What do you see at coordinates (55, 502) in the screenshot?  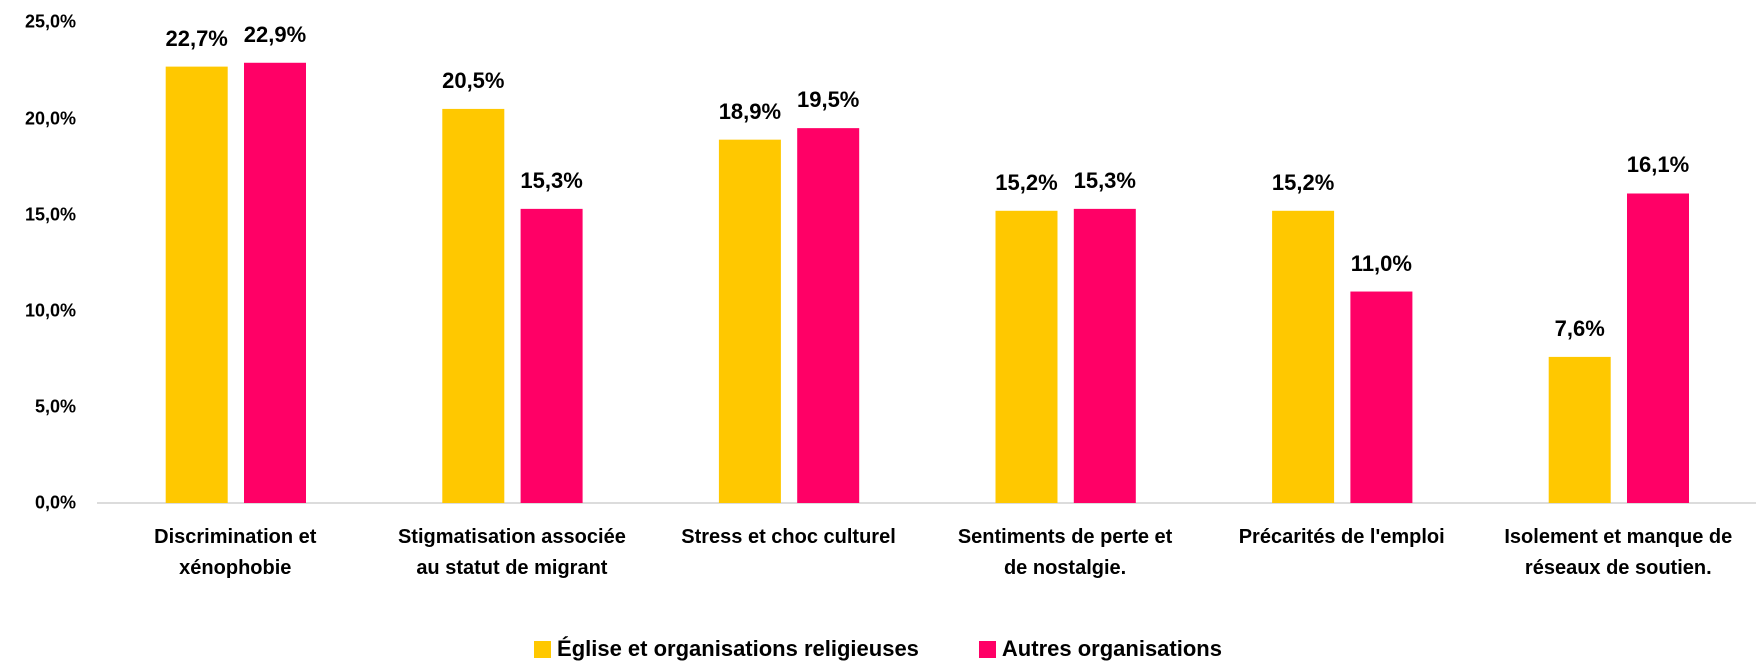 I see `y-tick-label: 0,0%` at bounding box center [55, 502].